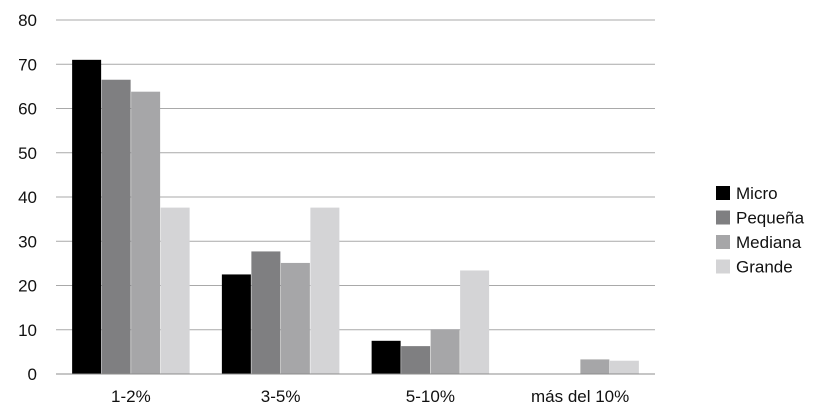 Image resolution: width=824 pixels, height=414 pixels. I want to click on x-axis-tick-labels: 1-2% 3-5% 5-10% más del 10%, so click(370, 396).